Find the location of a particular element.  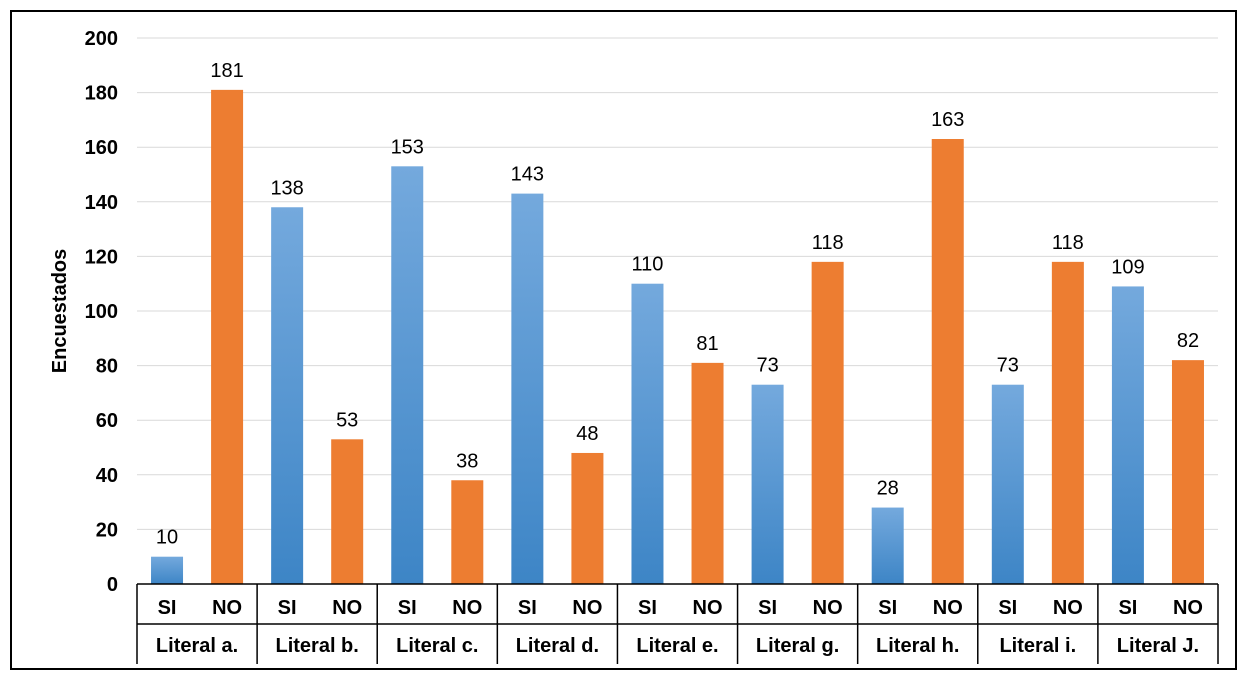

data-label: 81 is located at coordinates (707, 344).